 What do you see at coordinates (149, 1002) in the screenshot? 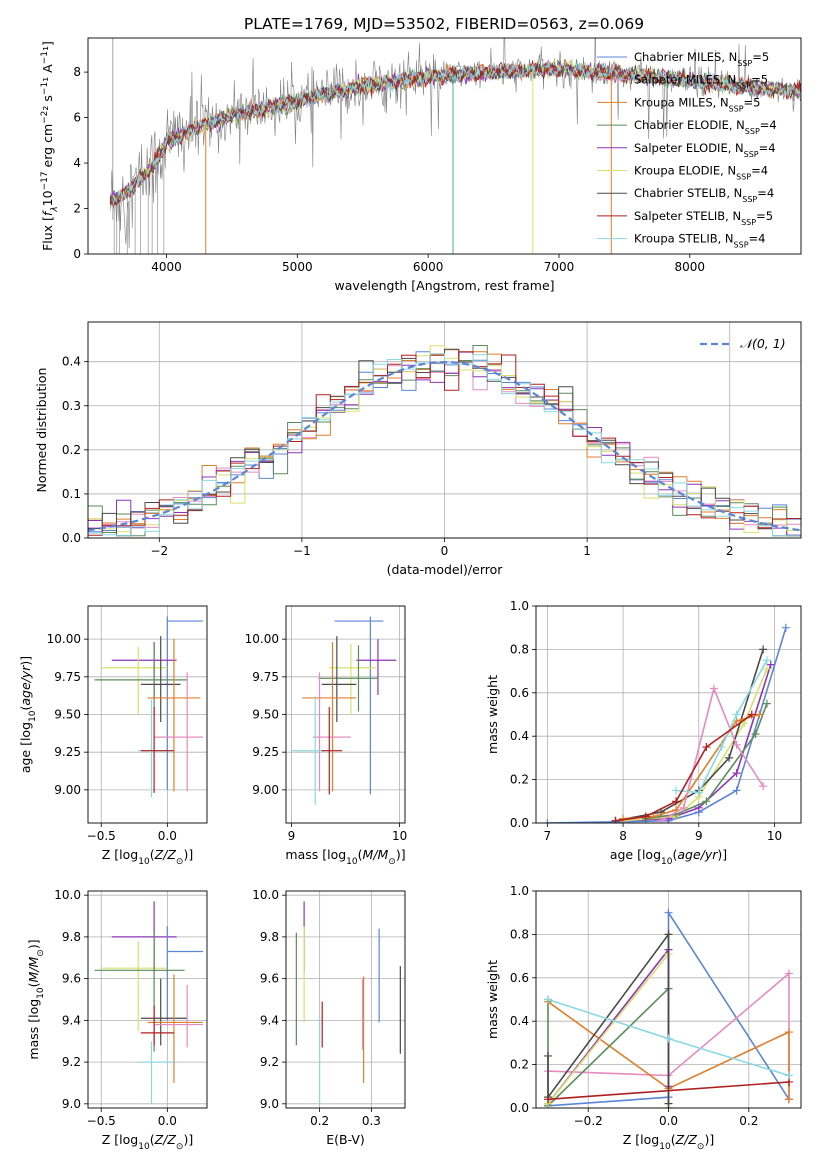
I see `plot-content-massZ` at bounding box center [149, 1002].